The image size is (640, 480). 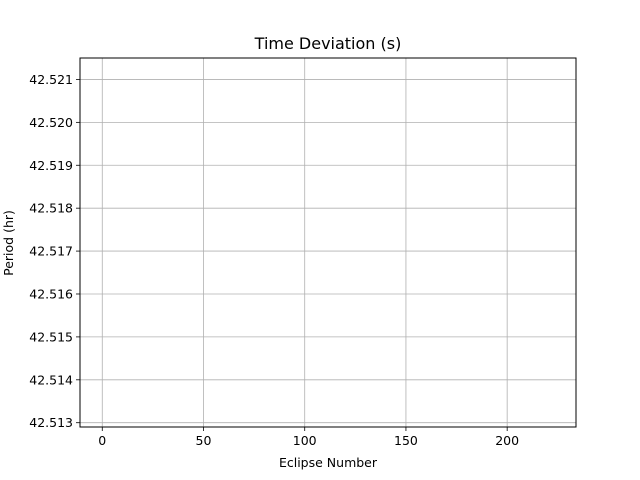 I want to click on y-tick-label: 42.513, so click(x=51, y=422).